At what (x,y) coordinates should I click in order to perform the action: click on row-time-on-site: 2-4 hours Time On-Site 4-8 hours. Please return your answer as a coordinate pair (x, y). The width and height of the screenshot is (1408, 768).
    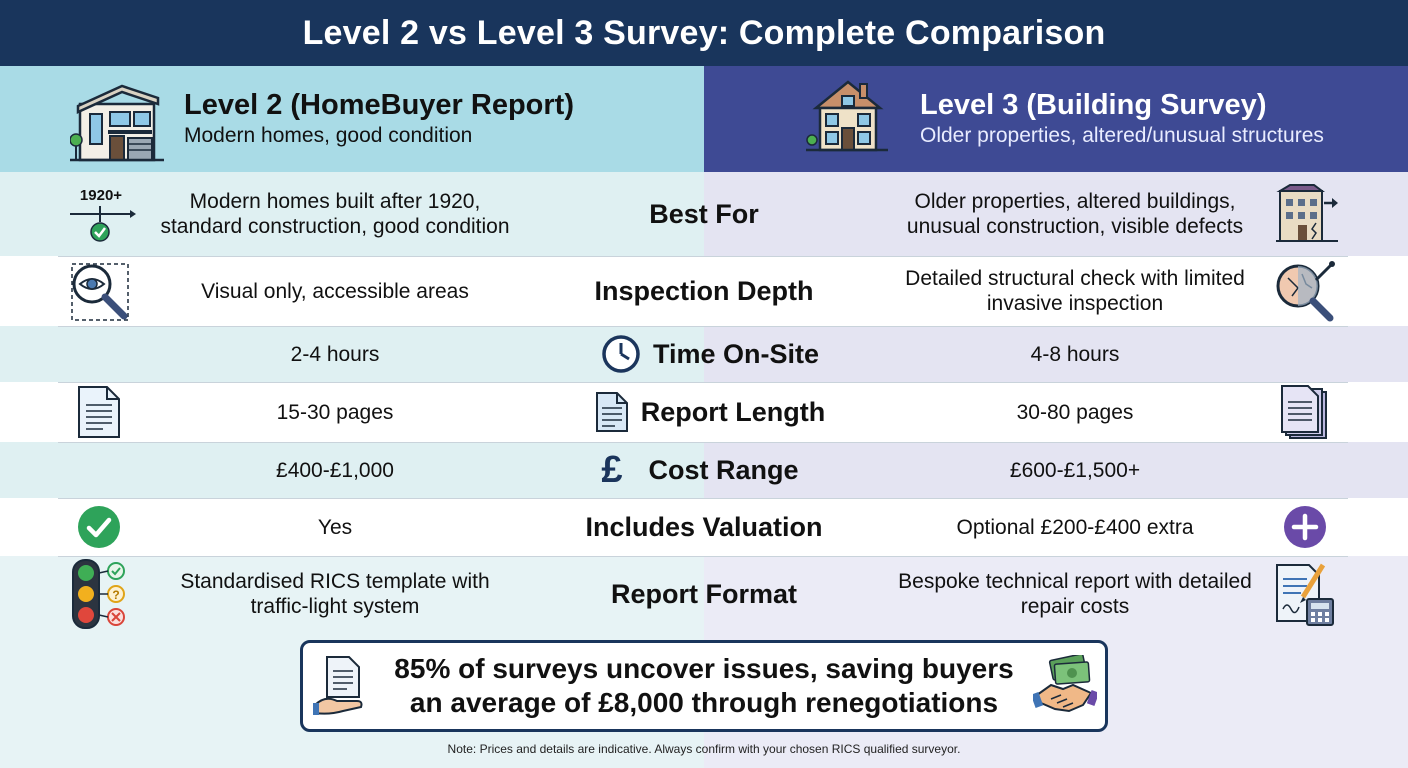
    Looking at the image, I should click on (704, 354).